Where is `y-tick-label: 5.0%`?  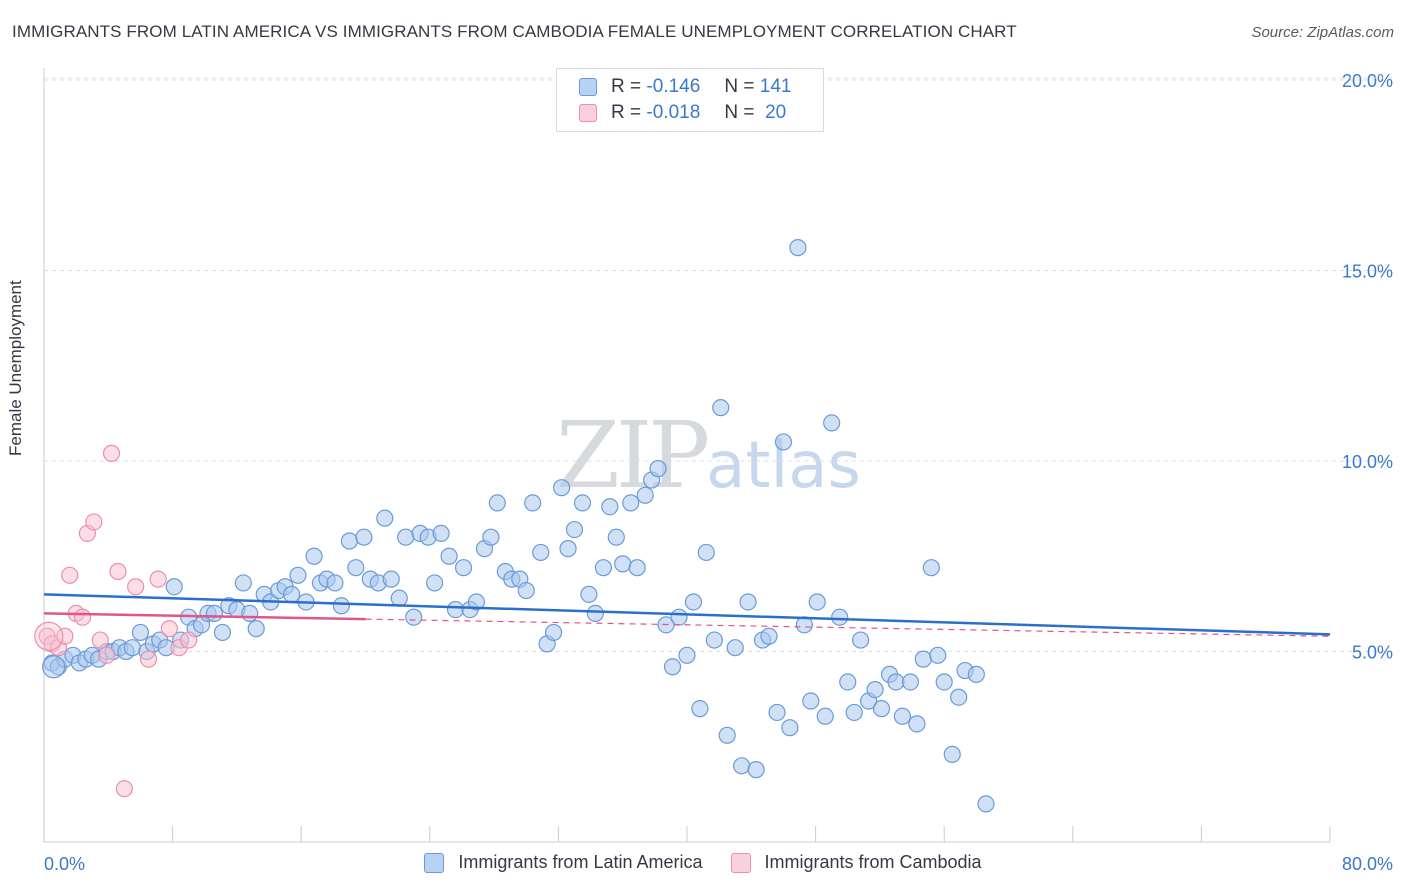 y-tick-label: 5.0% is located at coordinates (1372, 653).